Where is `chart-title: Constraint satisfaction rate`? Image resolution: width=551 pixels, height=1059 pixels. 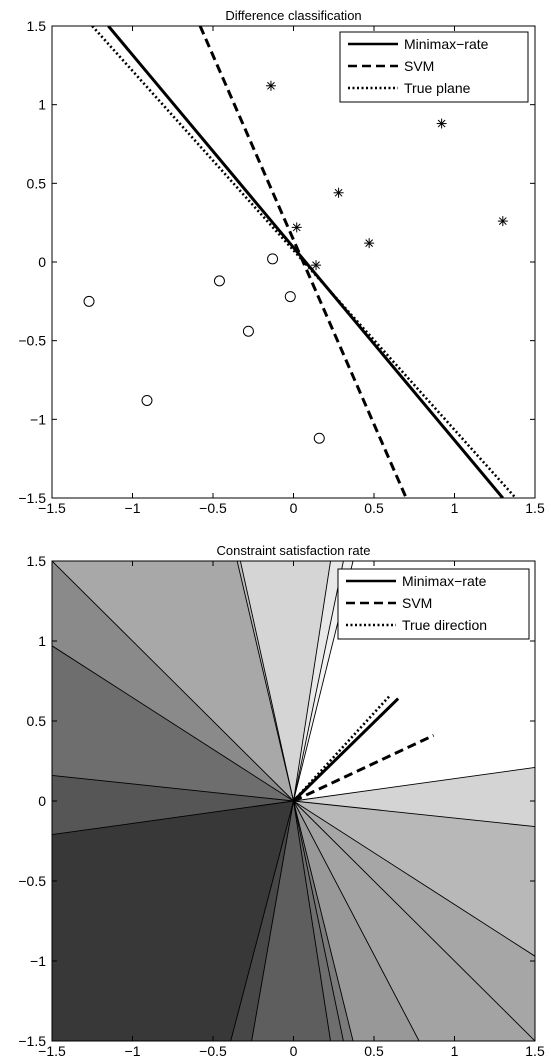 chart-title: Constraint satisfaction rate is located at coordinates (294, 550).